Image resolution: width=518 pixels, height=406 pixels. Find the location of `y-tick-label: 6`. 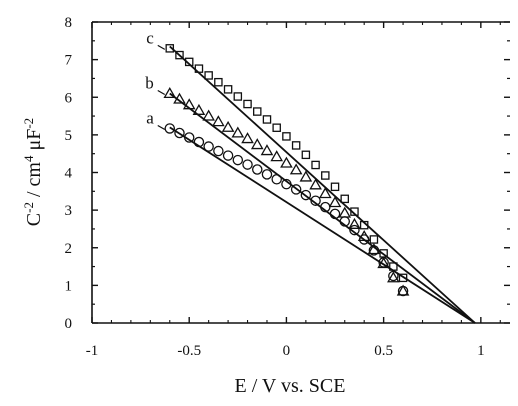

y-tick-label: 6 is located at coordinates (69, 98).